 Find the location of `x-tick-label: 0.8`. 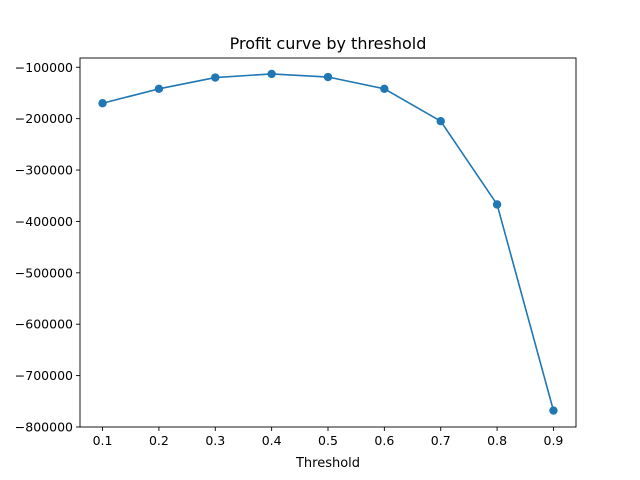

x-tick-label: 0.8 is located at coordinates (497, 440).